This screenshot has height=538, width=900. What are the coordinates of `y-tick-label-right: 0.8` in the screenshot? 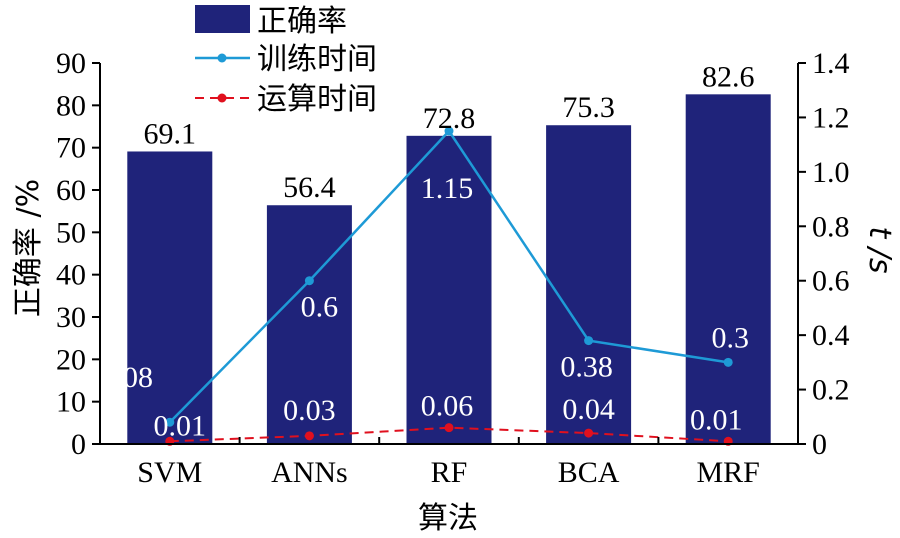 It's located at (831, 226).